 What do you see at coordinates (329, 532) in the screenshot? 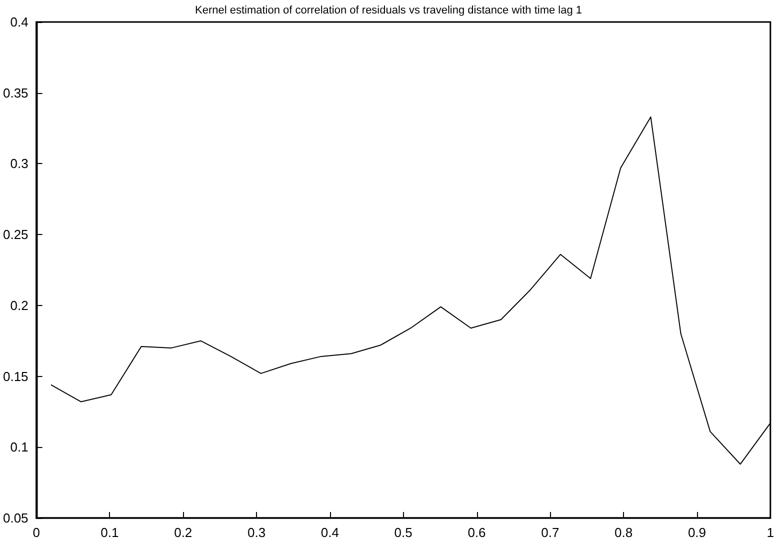
I see `x-tick-label: 0.4` at bounding box center [329, 532].